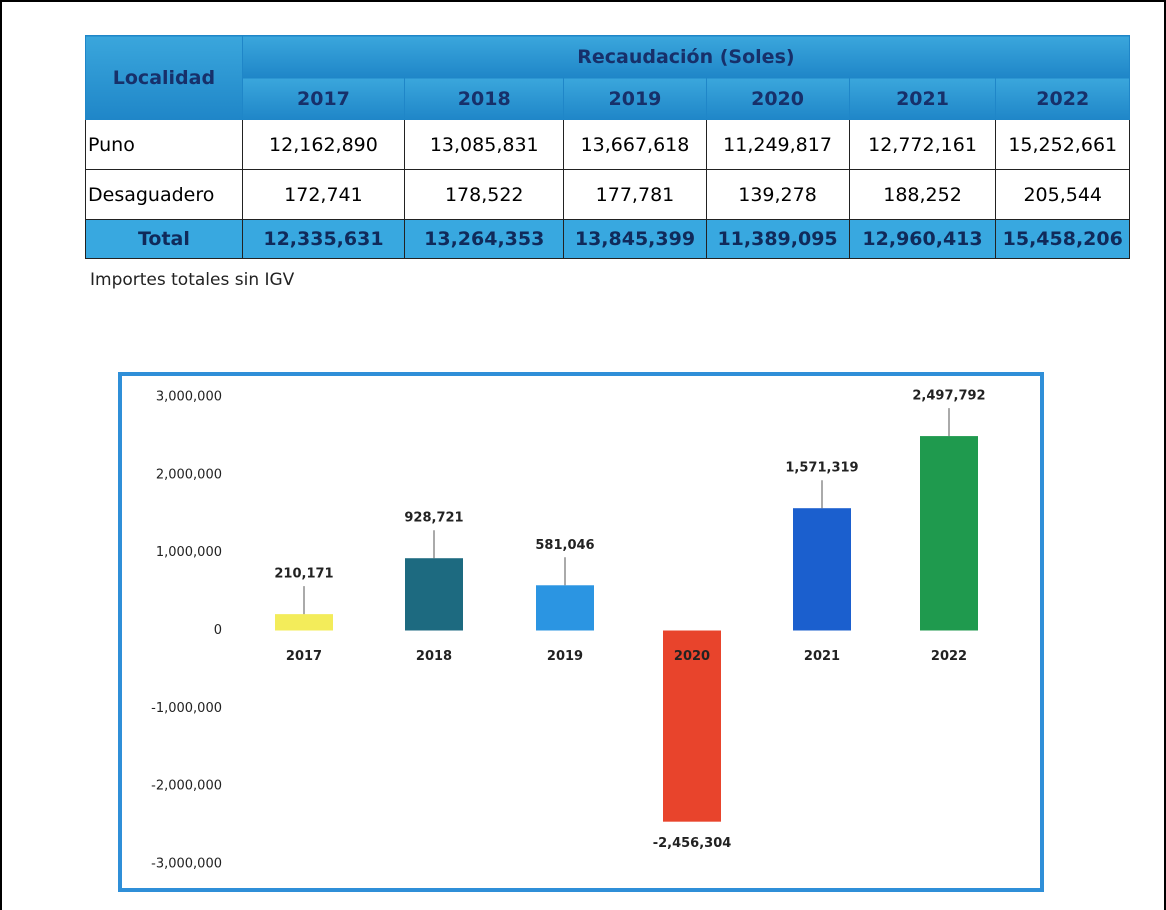  What do you see at coordinates (433, 518) in the screenshot?
I see `value-label: 928,721` at bounding box center [433, 518].